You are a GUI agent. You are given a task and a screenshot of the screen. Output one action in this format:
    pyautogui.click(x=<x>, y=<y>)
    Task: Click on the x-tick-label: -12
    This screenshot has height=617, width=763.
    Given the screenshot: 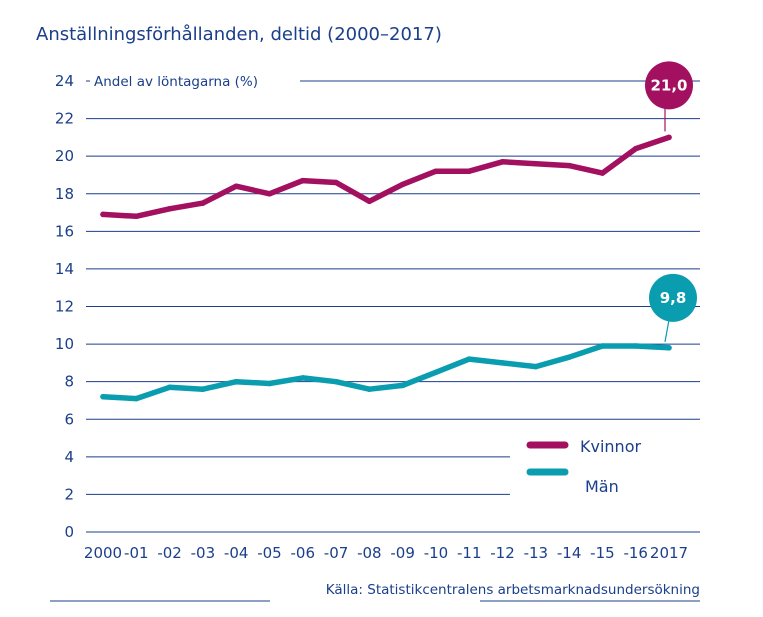 What is the action you would take?
    pyautogui.click(x=502, y=553)
    